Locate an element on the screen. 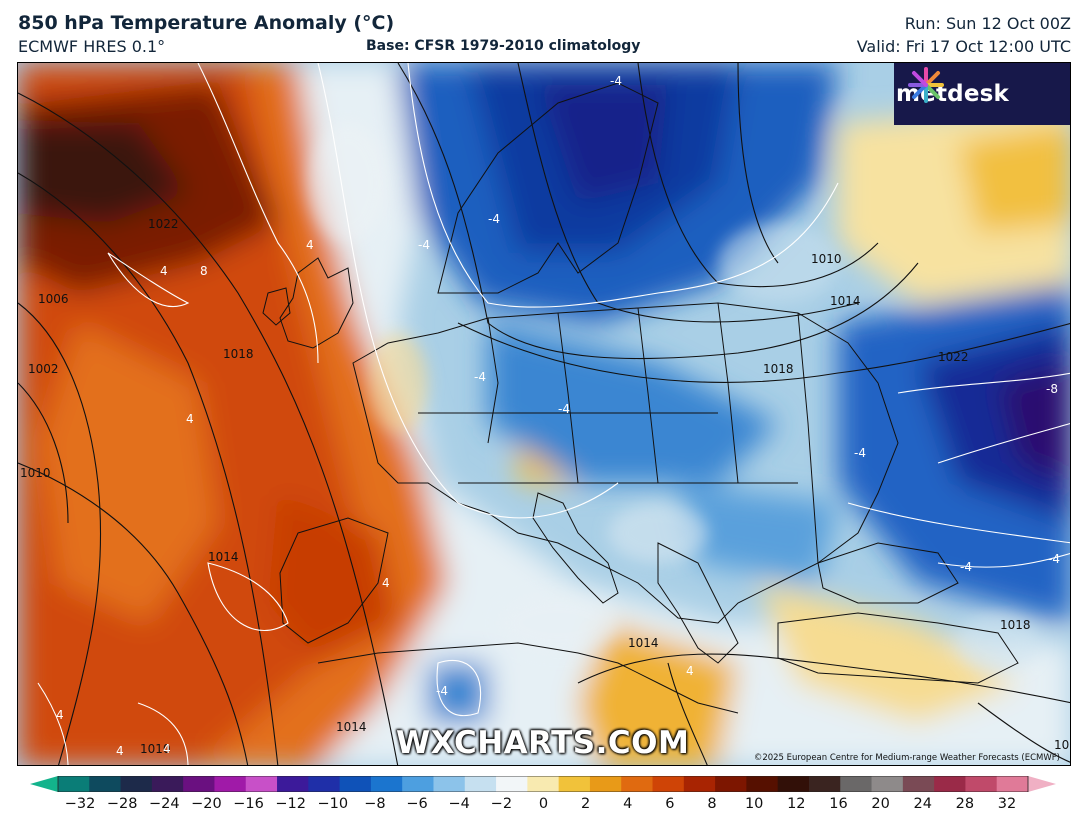 This screenshot has width=1088, height=833. colorbar-tick-label: −24 is located at coordinates (164, 804).